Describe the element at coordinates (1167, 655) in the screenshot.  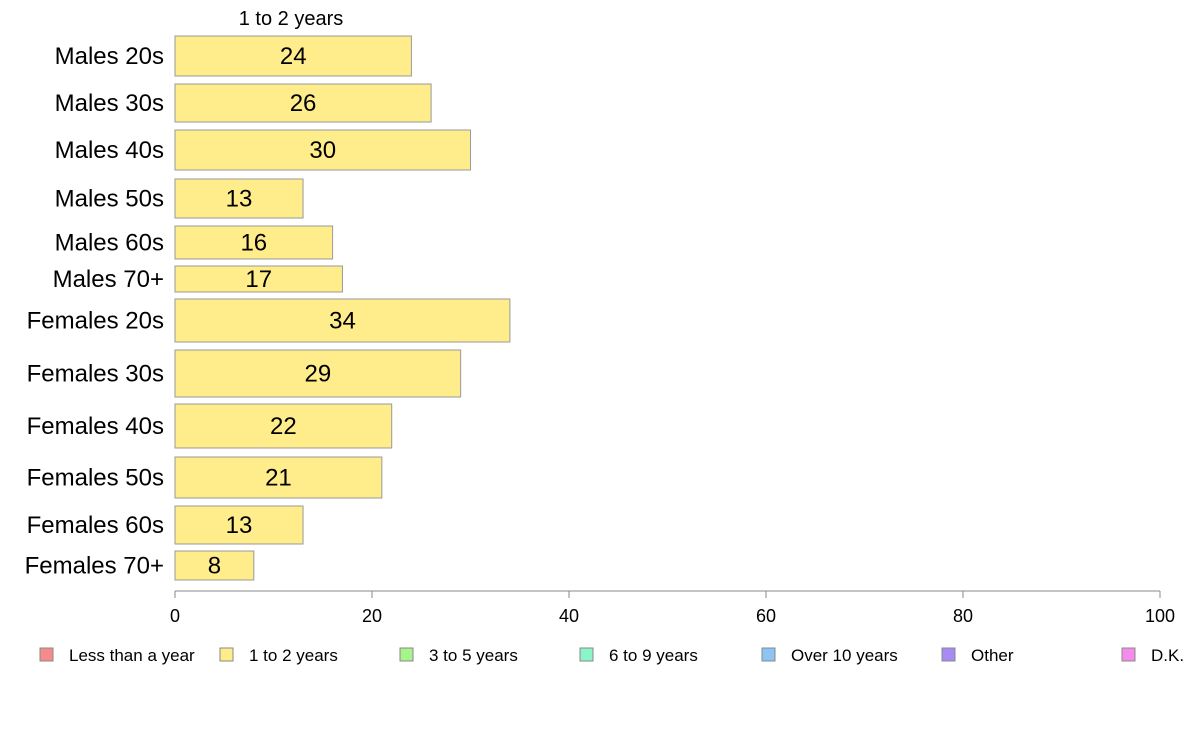
I see `legend-label: D.K.` at that location.